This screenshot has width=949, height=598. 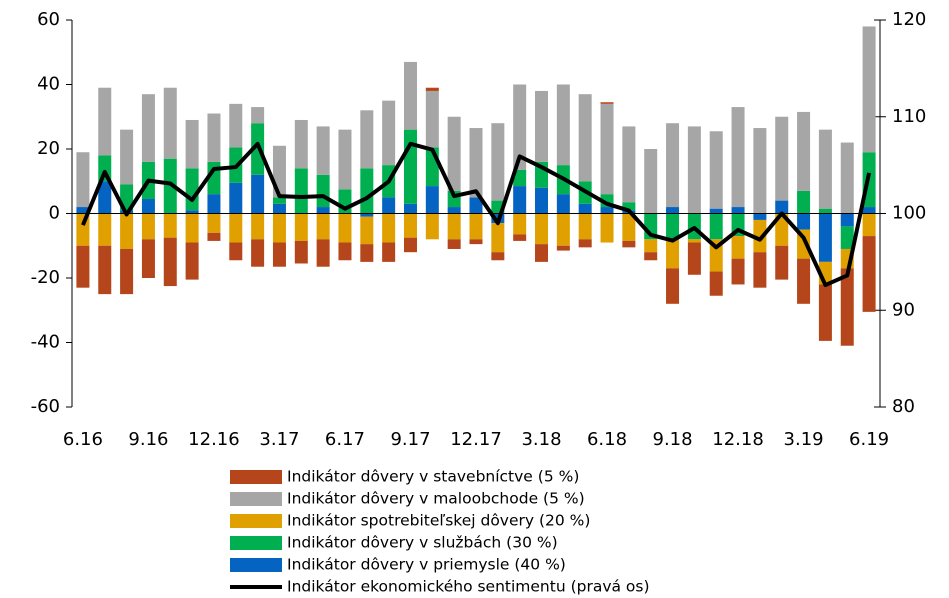 I want to click on x-tick-label: 9.16, so click(x=148, y=439).